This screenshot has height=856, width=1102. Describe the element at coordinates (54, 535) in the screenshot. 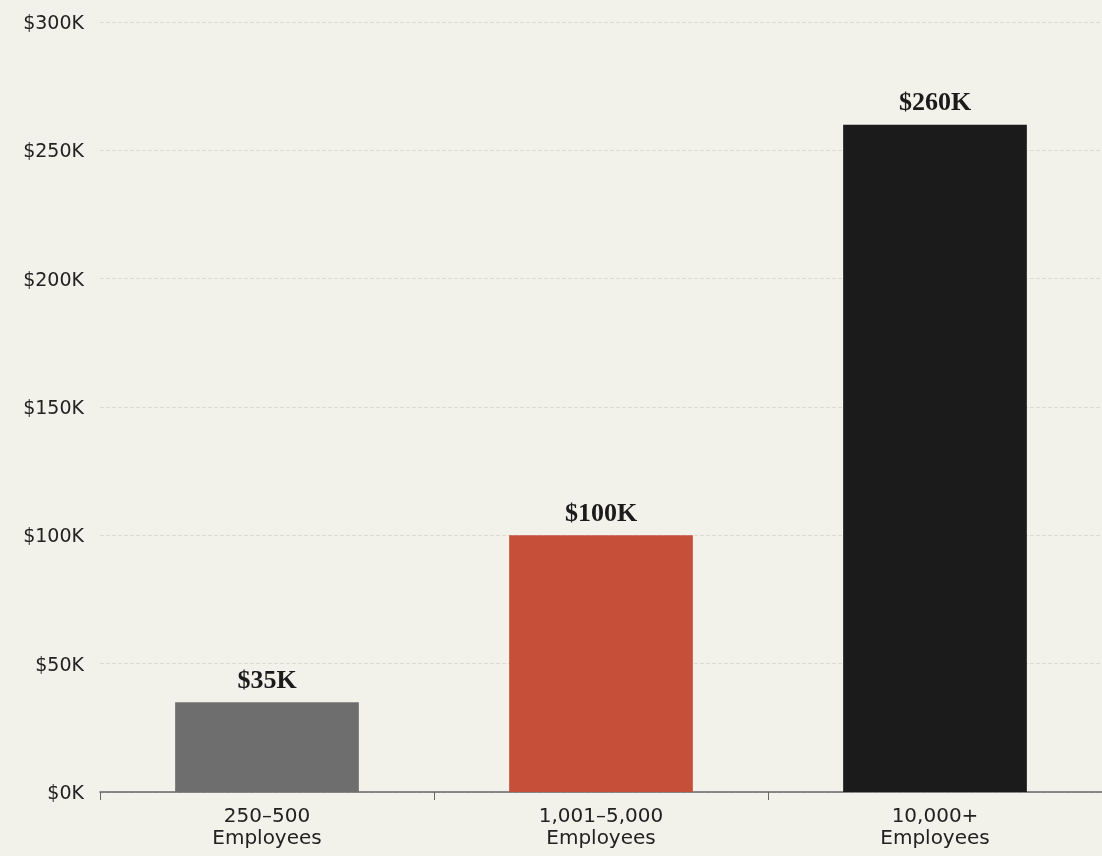

I see `y-tick-label: $100K` at that location.